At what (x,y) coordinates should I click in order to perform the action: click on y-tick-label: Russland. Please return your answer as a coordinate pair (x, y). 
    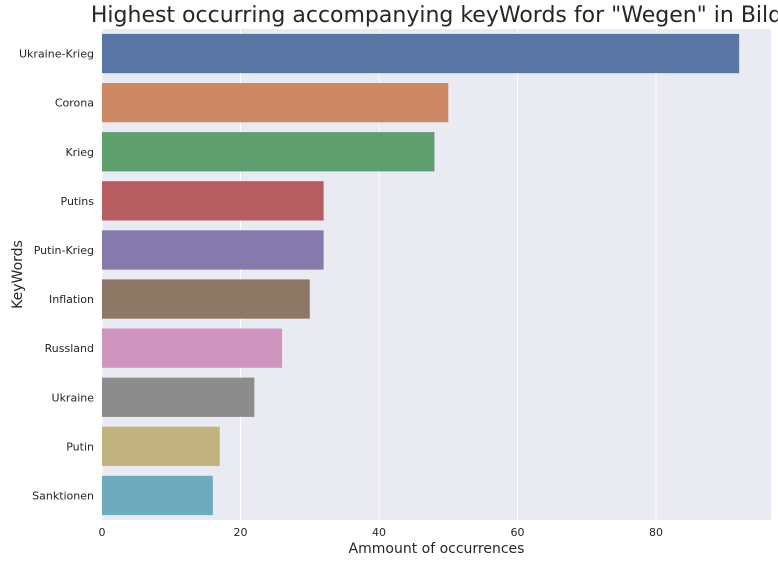
    Looking at the image, I should click on (69, 348).